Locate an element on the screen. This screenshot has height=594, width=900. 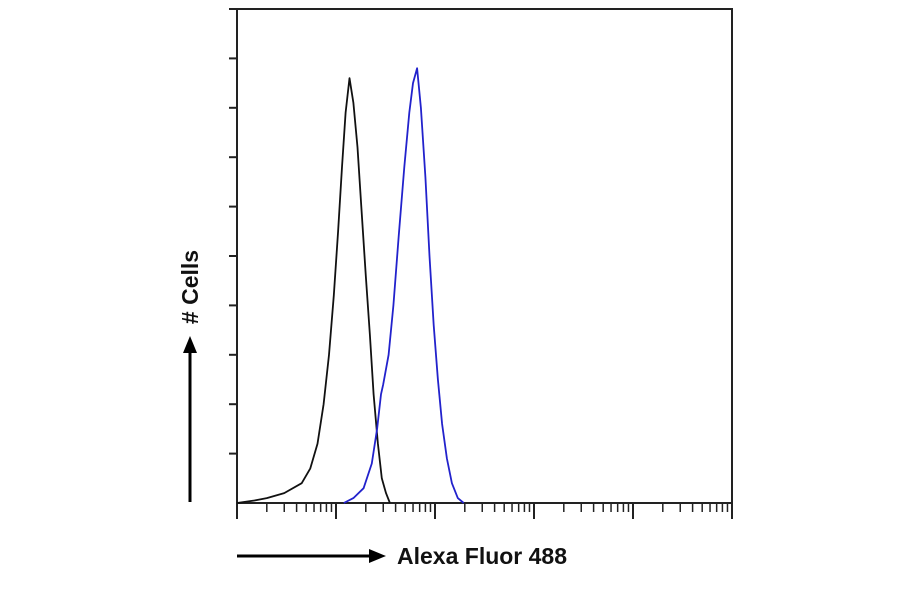
x-axis-label: Alexa Fluor 488 is located at coordinates (482, 556).